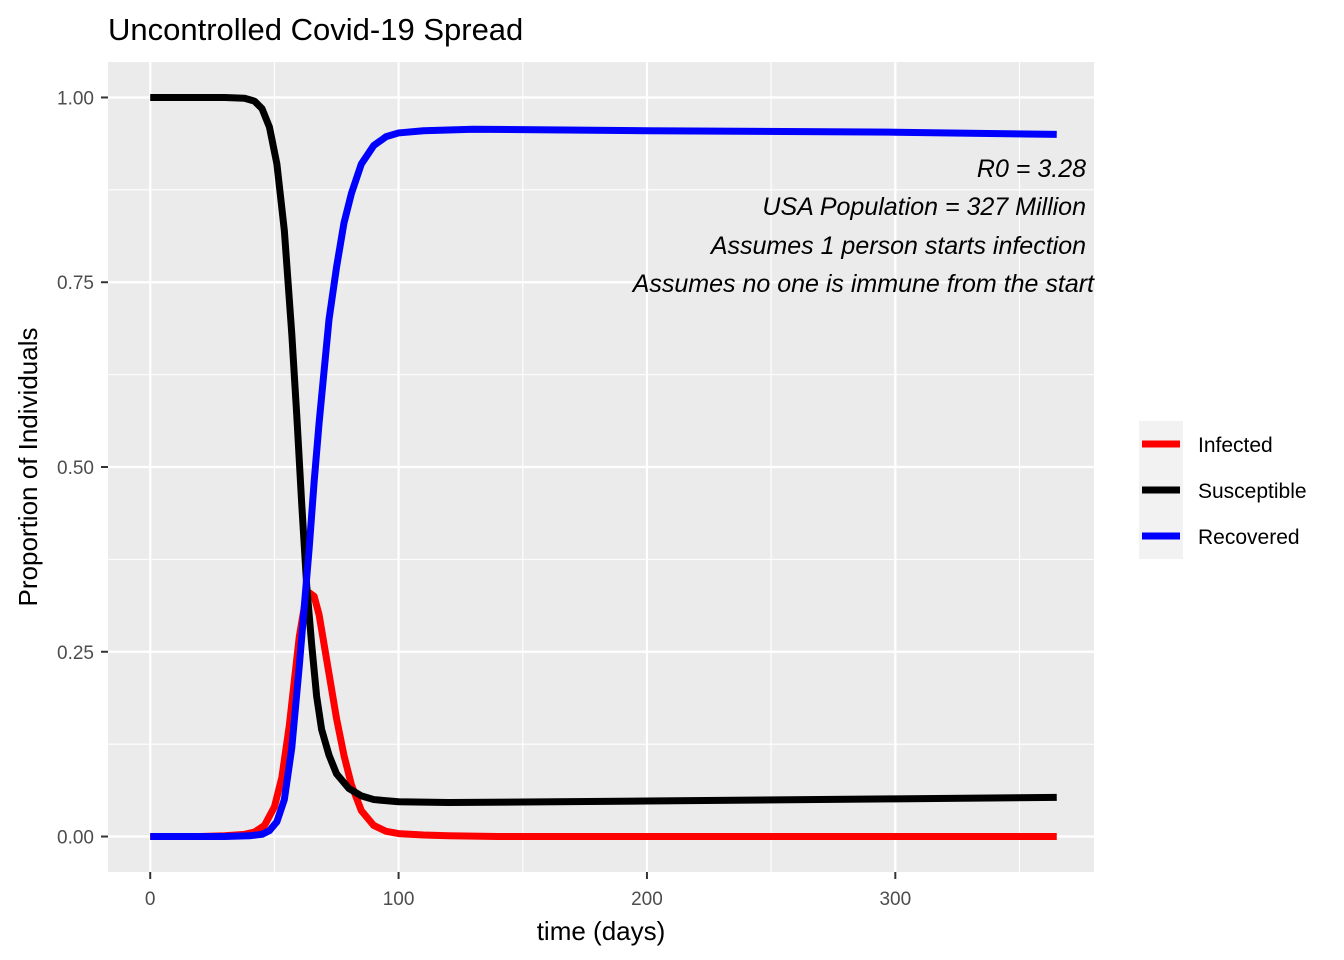 The width and height of the screenshot is (1344, 960). What do you see at coordinates (601, 931) in the screenshot?
I see `x-axis-label: time (days)` at bounding box center [601, 931].